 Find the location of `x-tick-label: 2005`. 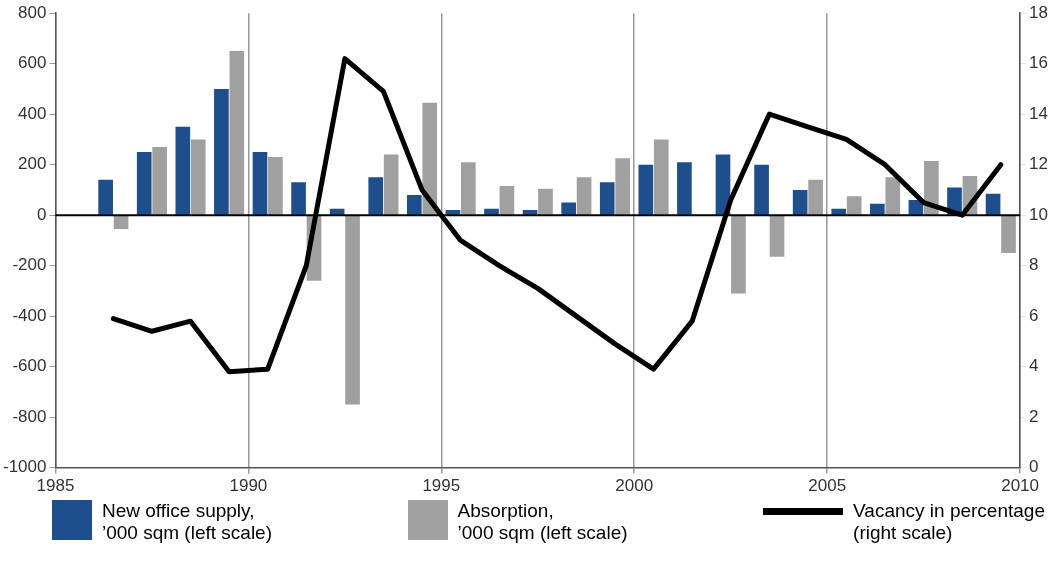

x-tick-label: 2005 is located at coordinates (827, 486).